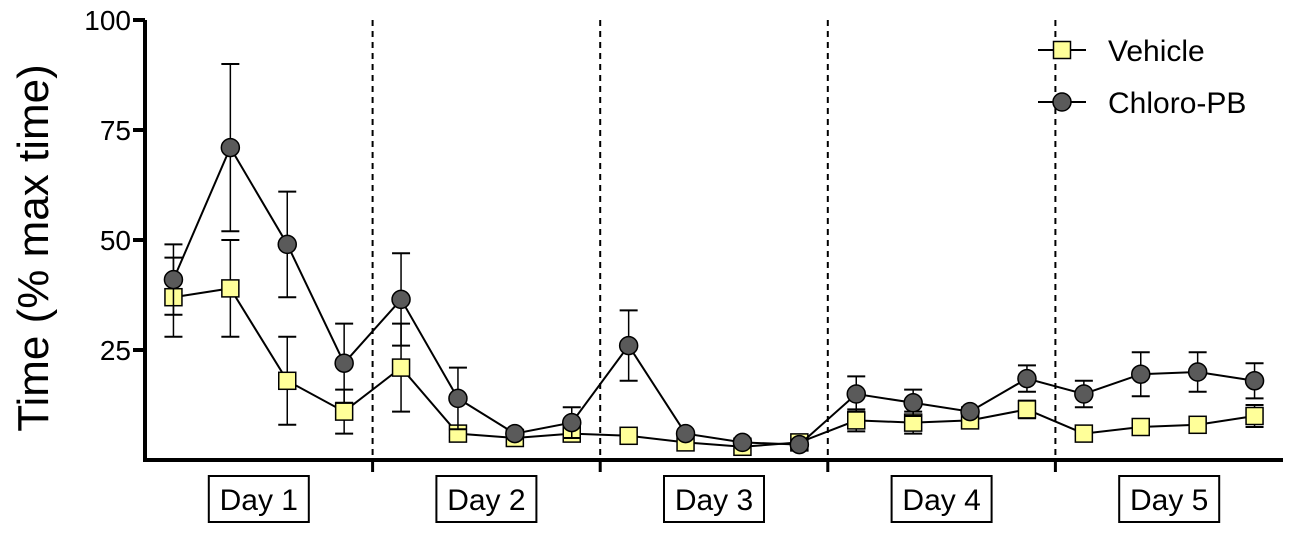 The width and height of the screenshot is (1300, 535). Describe the element at coordinates (115, 350) in the screenshot. I see `y-tick-label: 25` at that location.